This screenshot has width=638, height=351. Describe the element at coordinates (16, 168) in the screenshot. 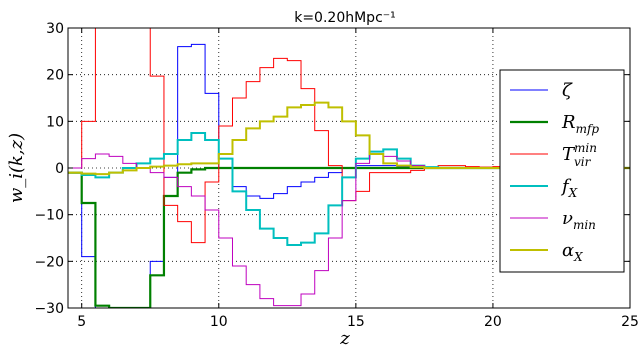

I see `y-axis-label: w_i(k,z)` at that location.